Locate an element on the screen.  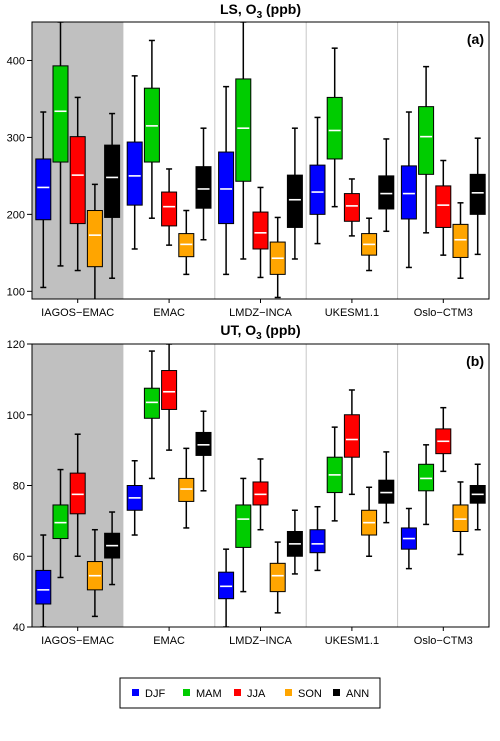
legend-item-jja: JJA is located at coordinates (250, 694).